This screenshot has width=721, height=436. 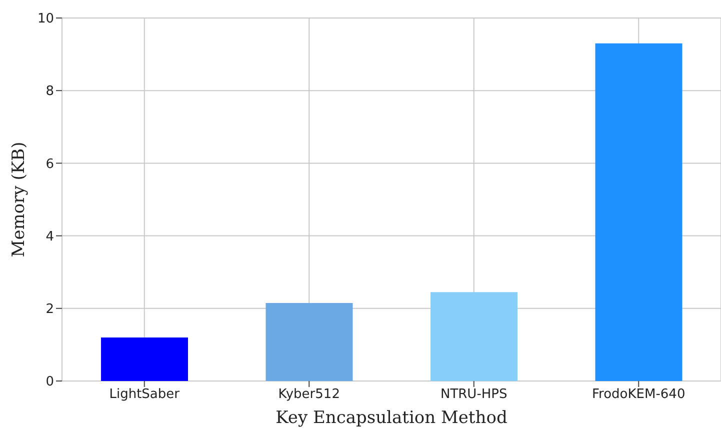 What do you see at coordinates (639, 394) in the screenshot?
I see `x-tick-label: FrodoKEM-640` at bounding box center [639, 394].